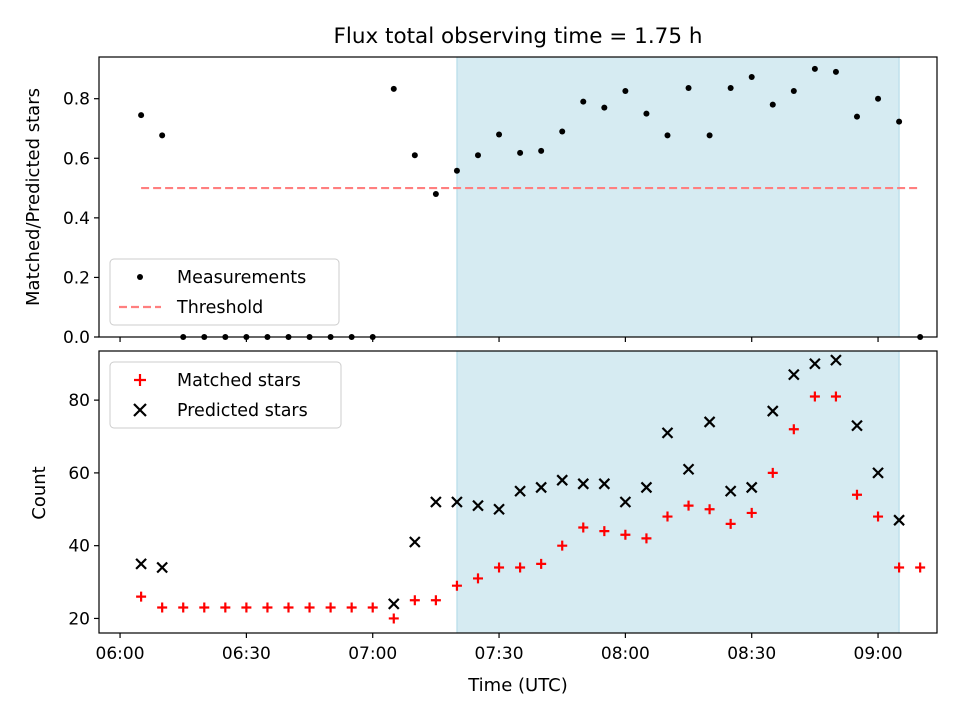 The height and width of the screenshot is (724, 960). What do you see at coordinates (878, 654) in the screenshot?
I see `x-tick-label: 09:00` at bounding box center [878, 654].